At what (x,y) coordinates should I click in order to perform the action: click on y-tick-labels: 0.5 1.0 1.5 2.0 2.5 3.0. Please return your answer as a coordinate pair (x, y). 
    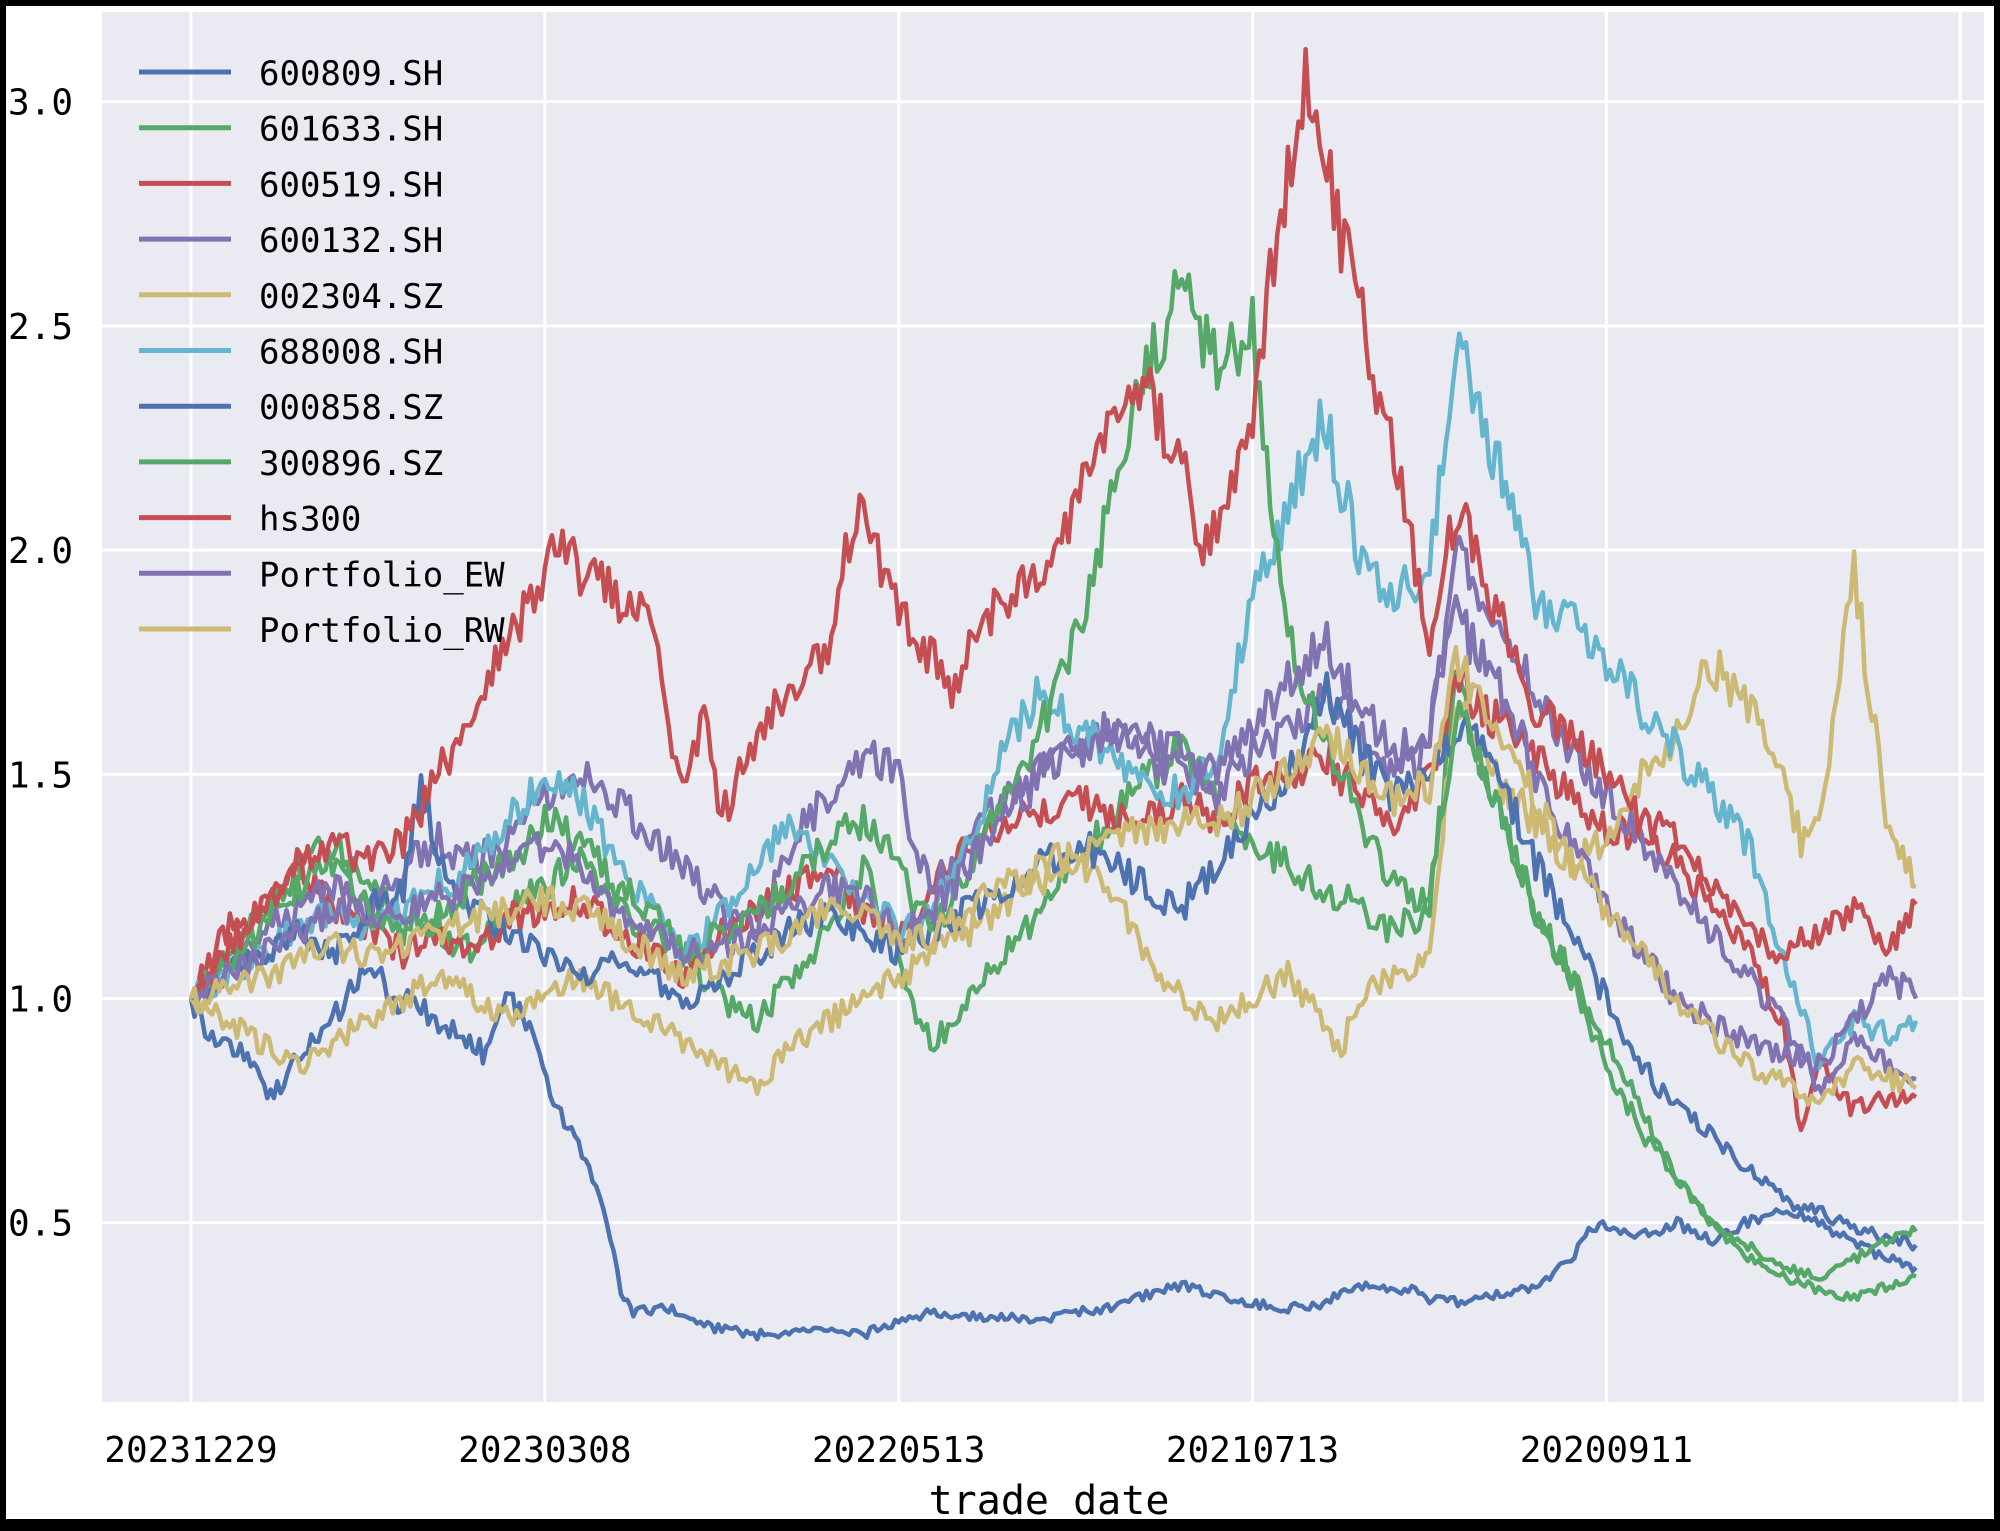
    Looking at the image, I should click on (40, 664).